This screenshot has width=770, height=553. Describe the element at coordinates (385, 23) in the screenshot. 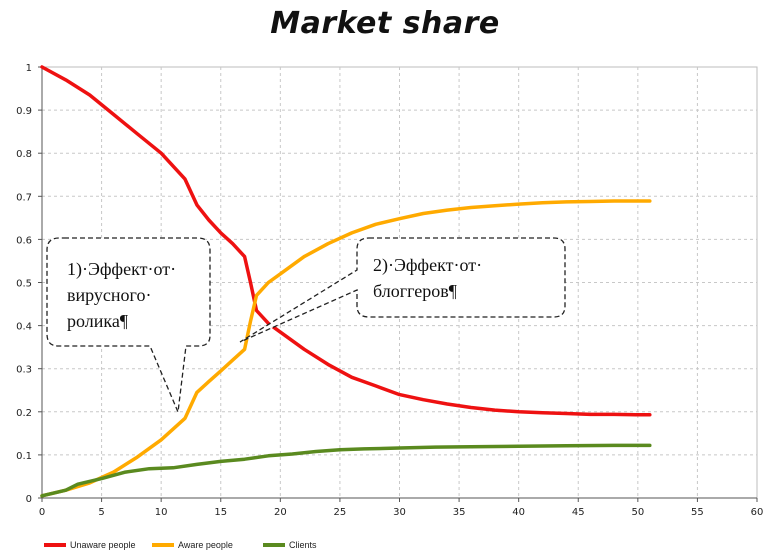

I see `chart-title: Market share` at that location.